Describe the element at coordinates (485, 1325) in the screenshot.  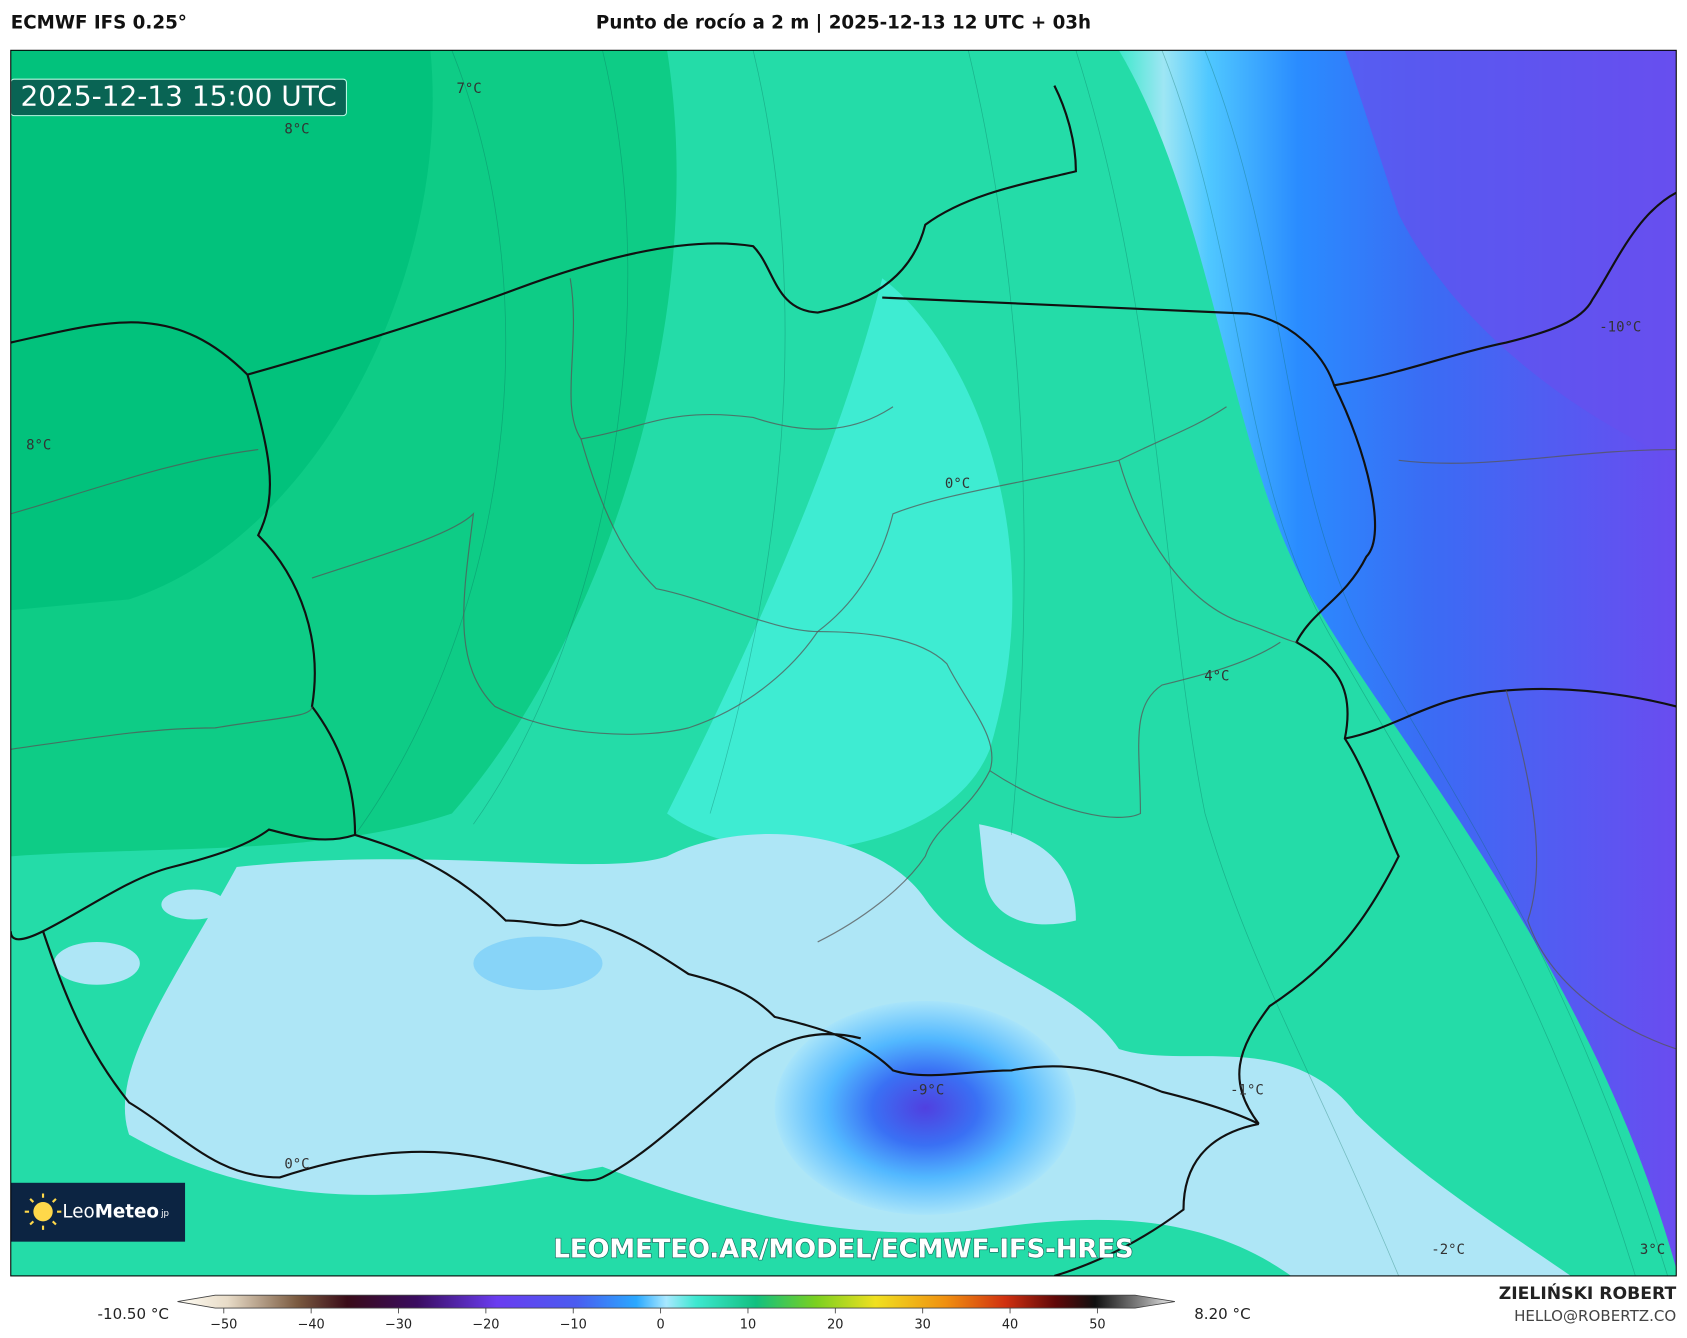
I see `colorbar-tick-label: −20` at that location.